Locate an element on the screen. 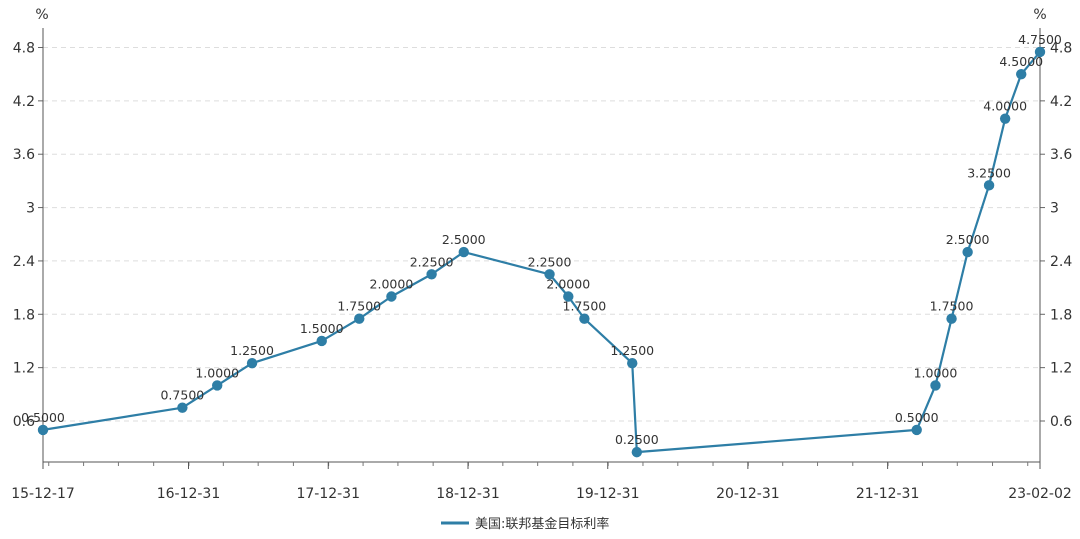  y-tick-label-right: 0.6 is located at coordinates (1061, 422).